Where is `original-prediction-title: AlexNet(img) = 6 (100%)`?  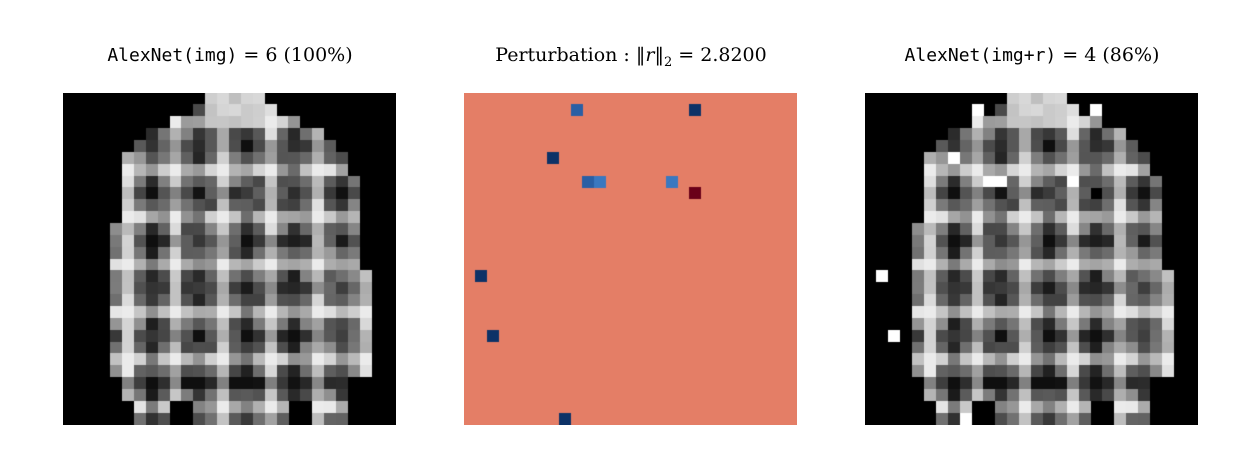 original-prediction-title: AlexNet(img) = 6 (100%) is located at coordinates (230, 55).